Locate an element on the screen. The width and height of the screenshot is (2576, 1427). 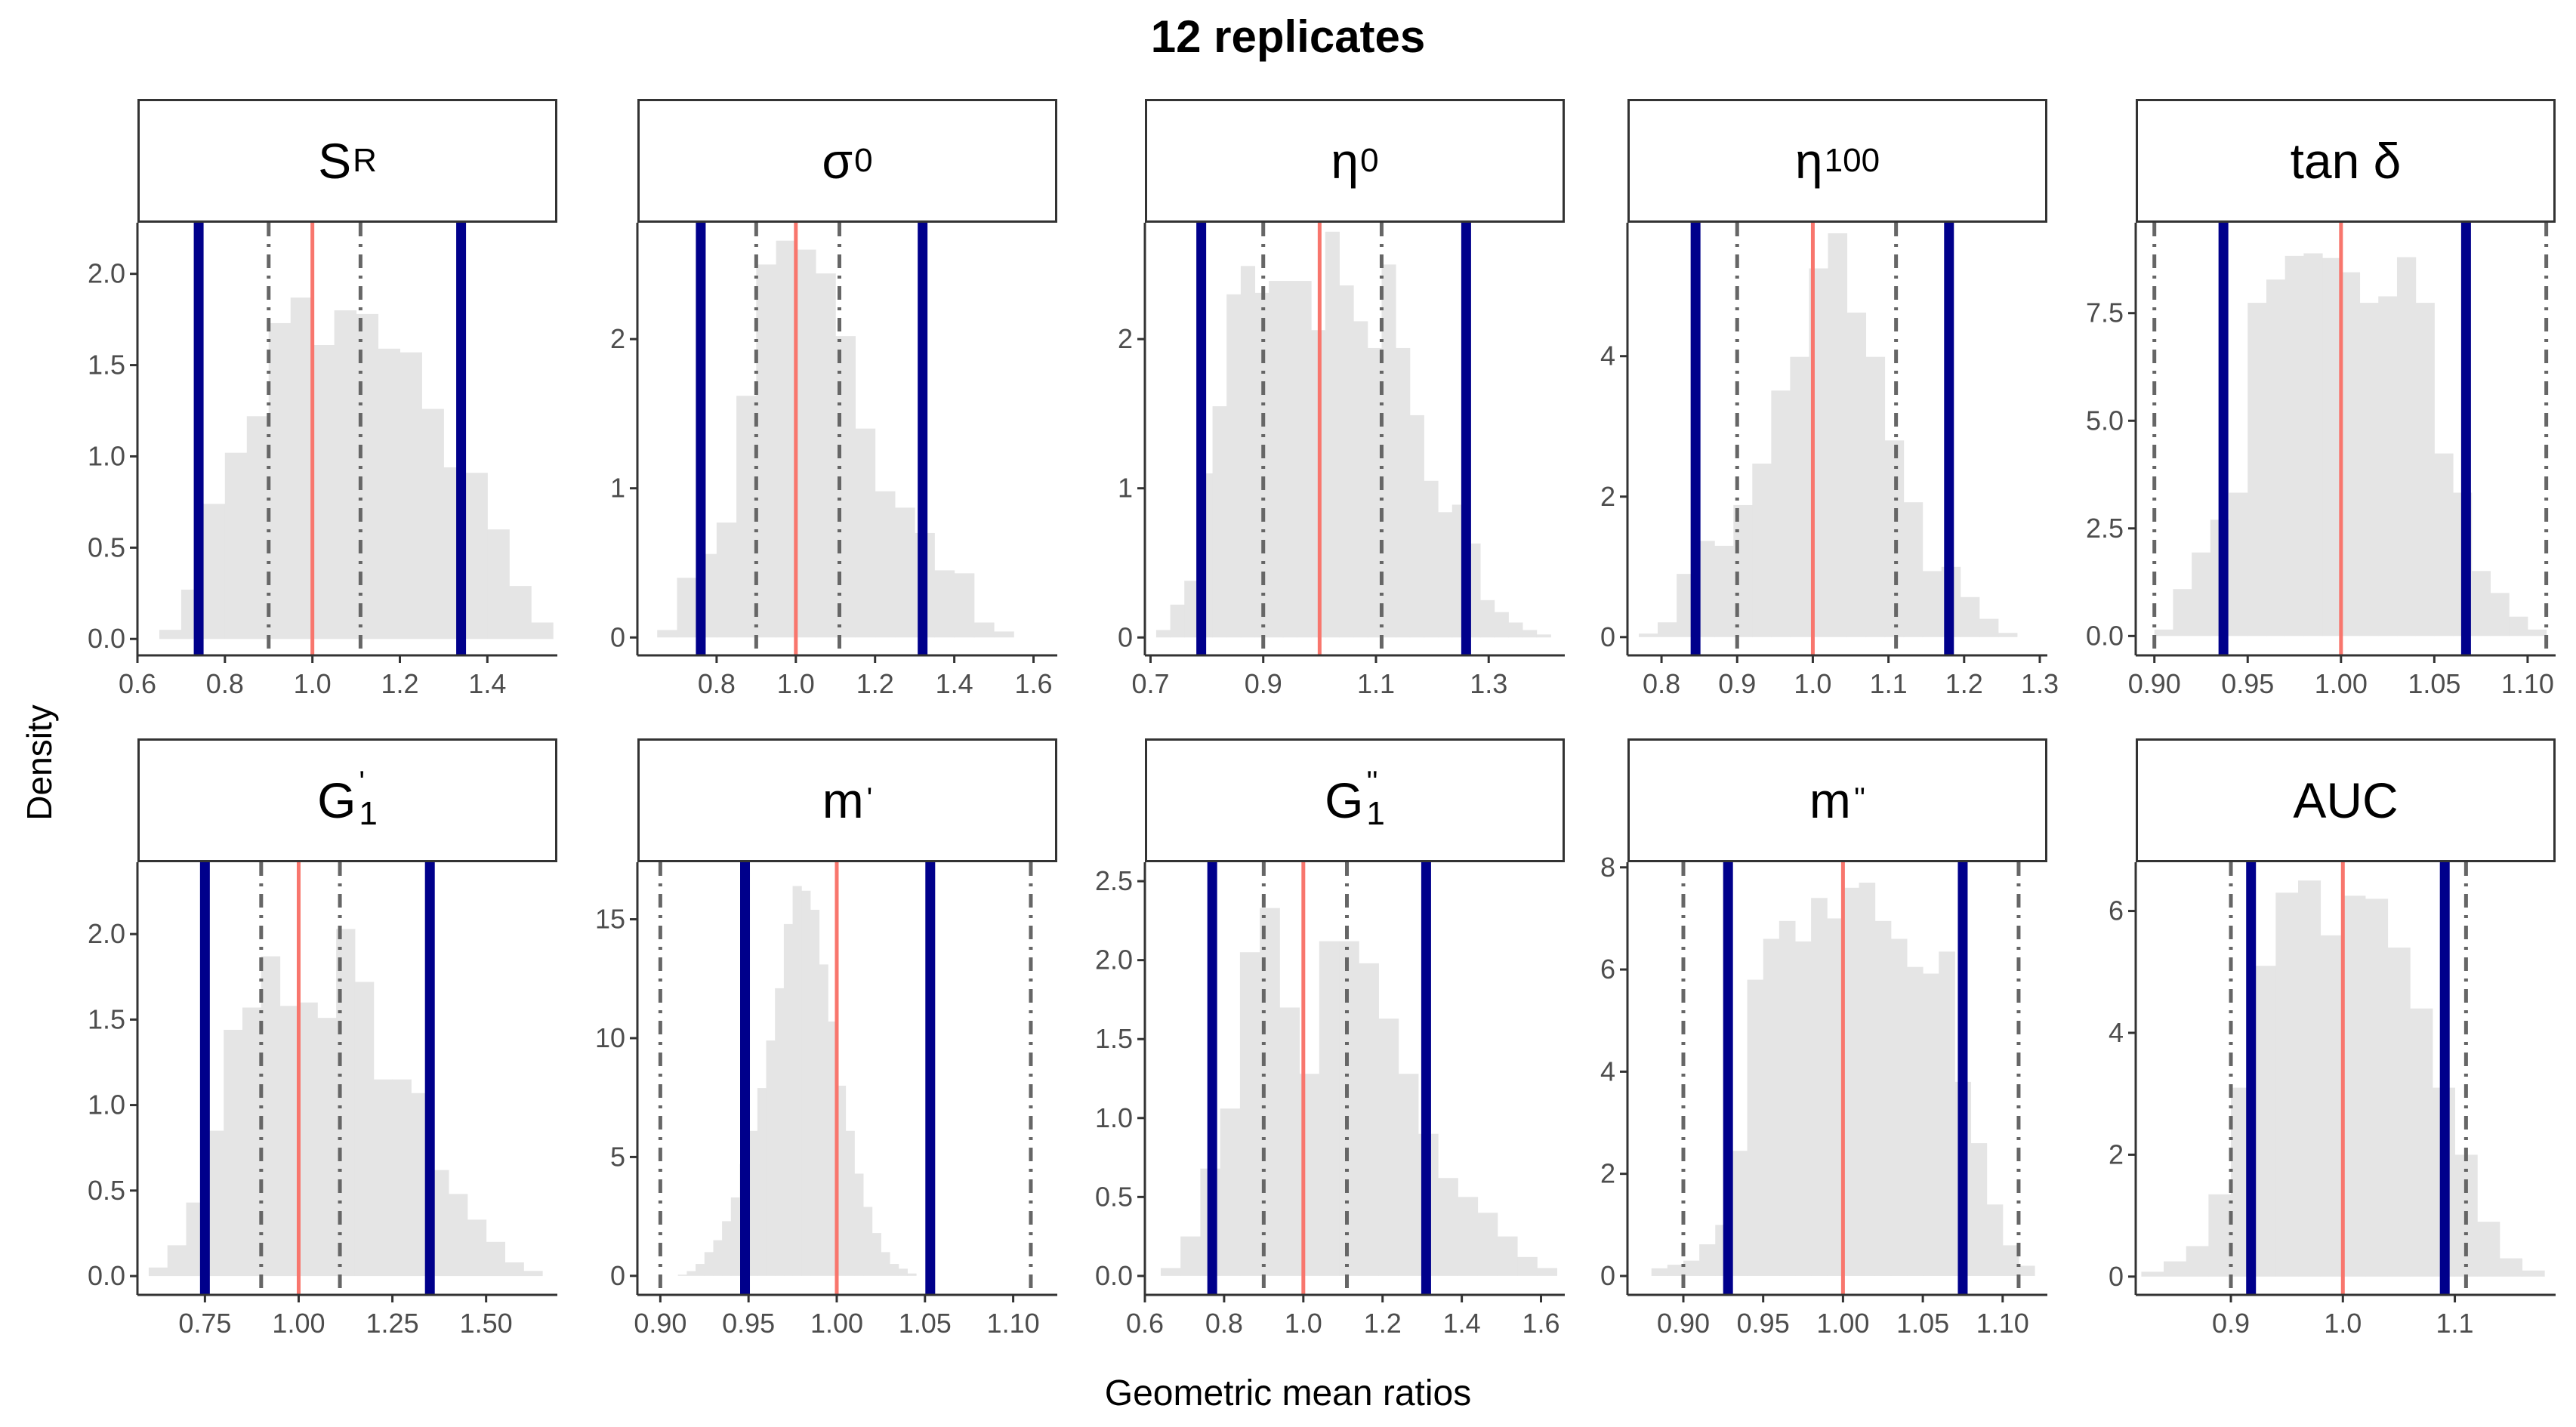
strip-label-main: AUC is located at coordinates (2346, 800).